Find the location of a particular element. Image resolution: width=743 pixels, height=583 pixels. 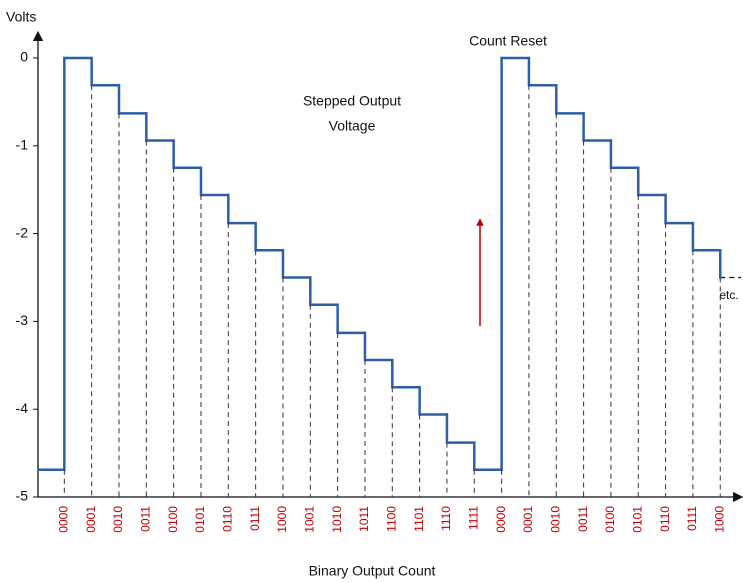

annotation: Count Reset is located at coordinates (508, 41).